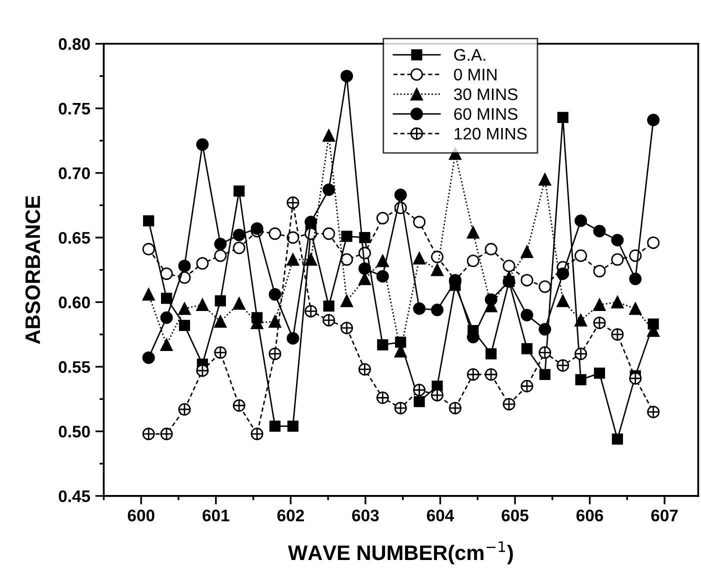 The image size is (701, 576). What do you see at coordinates (74, 432) in the screenshot?
I see `y-tick-label: 0.50` at bounding box center [74, 432].